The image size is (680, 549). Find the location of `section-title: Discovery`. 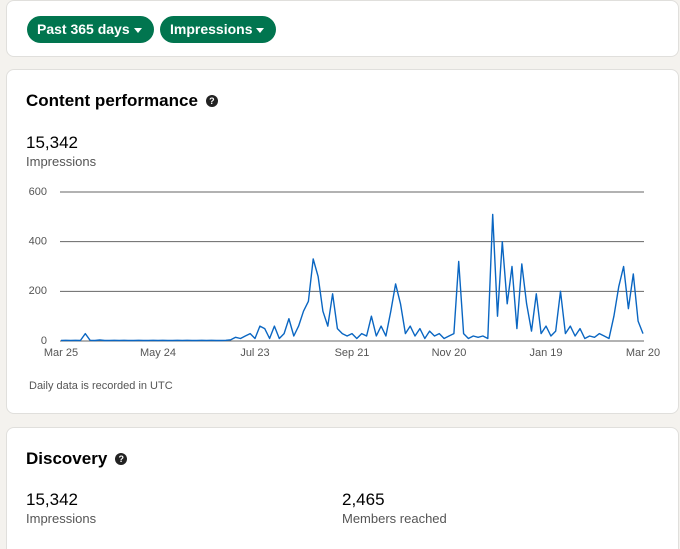

section-title: Discovery is located at coordinates (67, 458).